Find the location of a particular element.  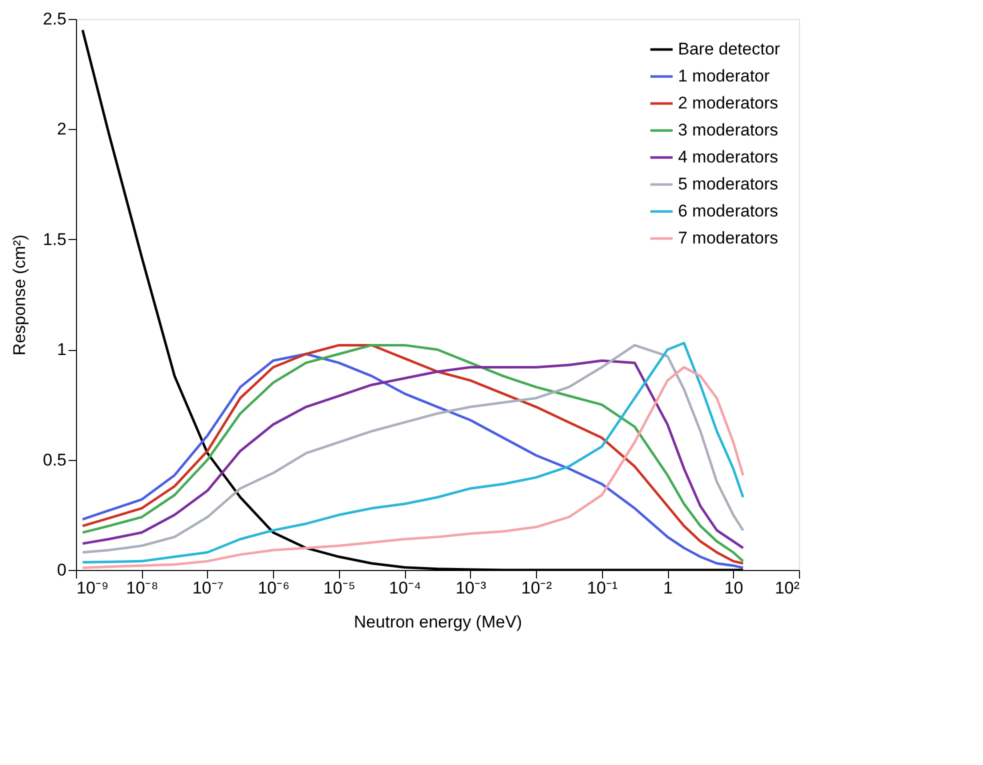

y-axis-title: Response (cm²) is located at coordinates (19, 295).